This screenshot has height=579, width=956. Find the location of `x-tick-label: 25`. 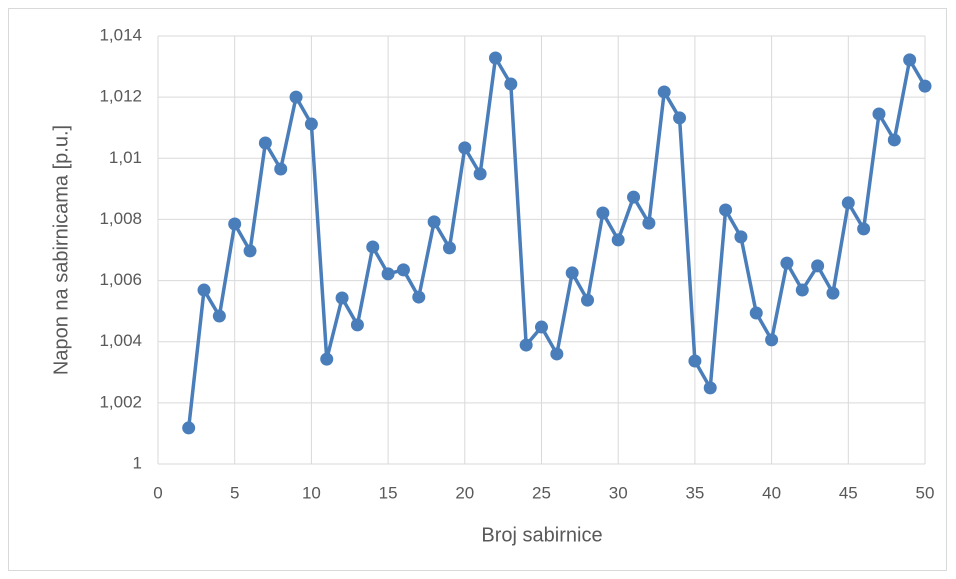

x-tick-label: 25 is located at coordinates (541, 492).